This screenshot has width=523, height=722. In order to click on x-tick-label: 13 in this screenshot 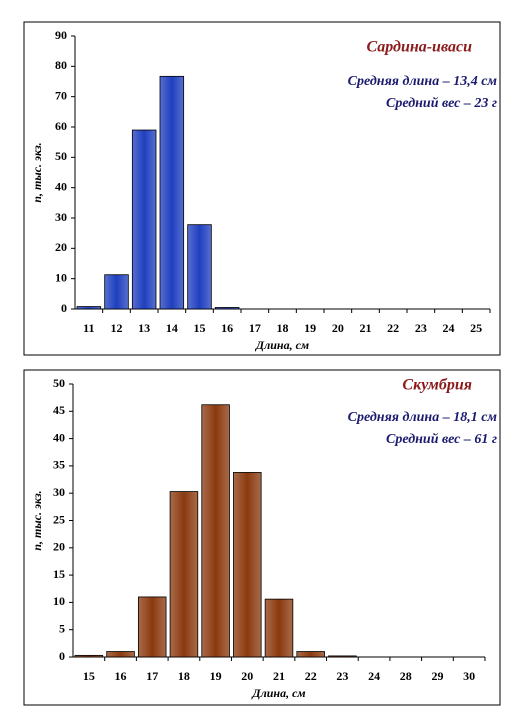, I will do `click(144, 328)`.